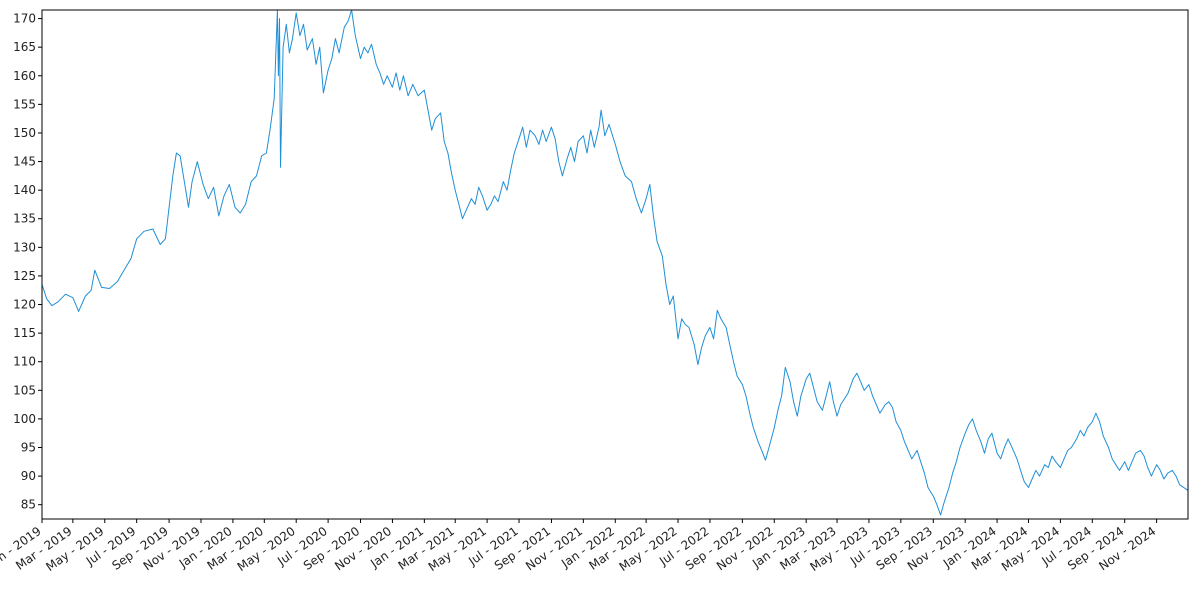 This screenshot has height=600, width=1200. What do you see at coordinates (24, 276) in the screenshot?
I see `y-tick-label: 125` at bounding box center [24, 276].